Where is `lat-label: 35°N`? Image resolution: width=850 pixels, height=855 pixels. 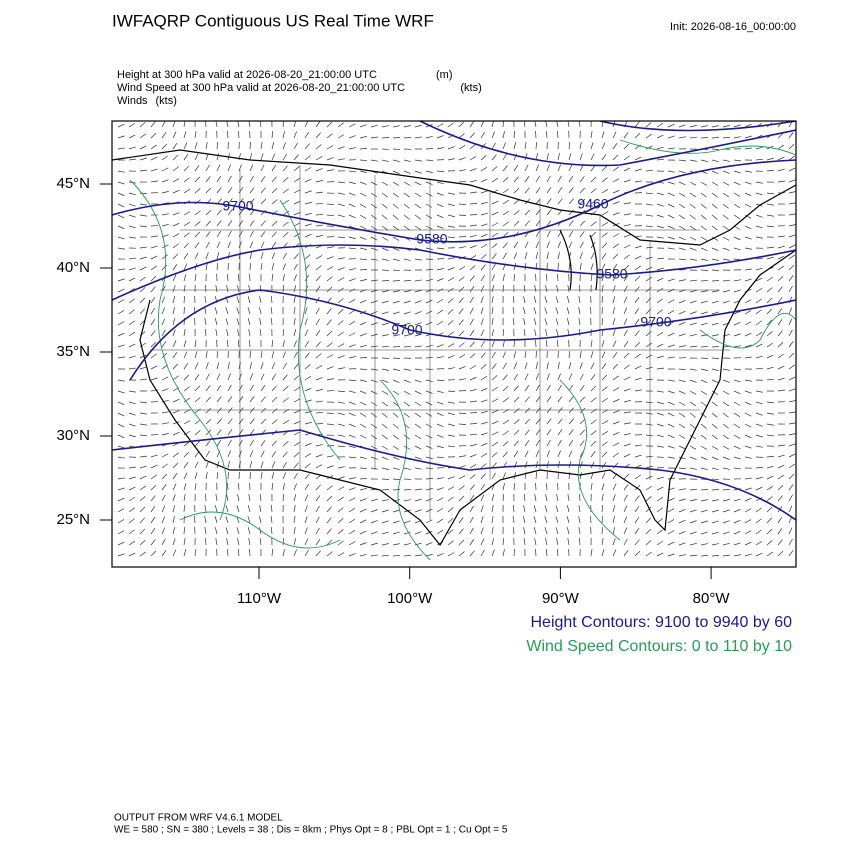 lat-label: 35°N is located at coordinates (73, 351).